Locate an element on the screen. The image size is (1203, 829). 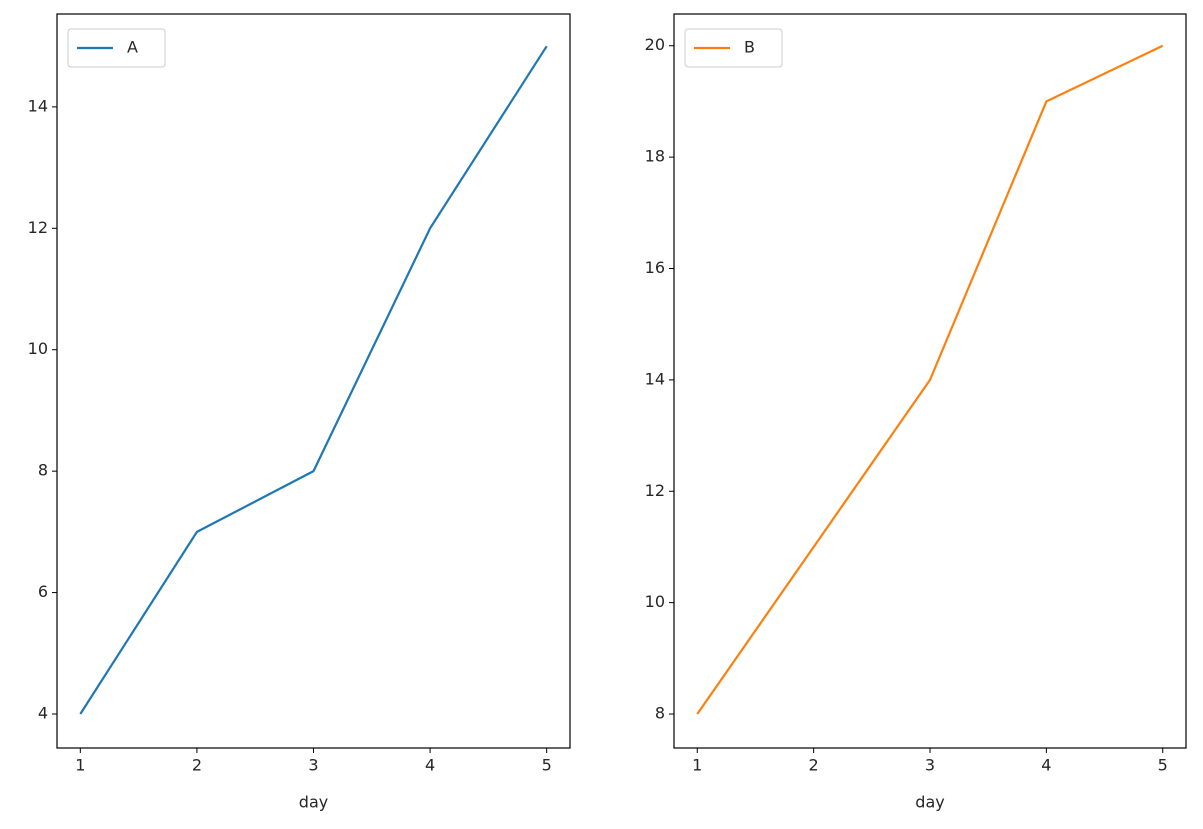
legend-label: A is located at coordinates (132, 47).